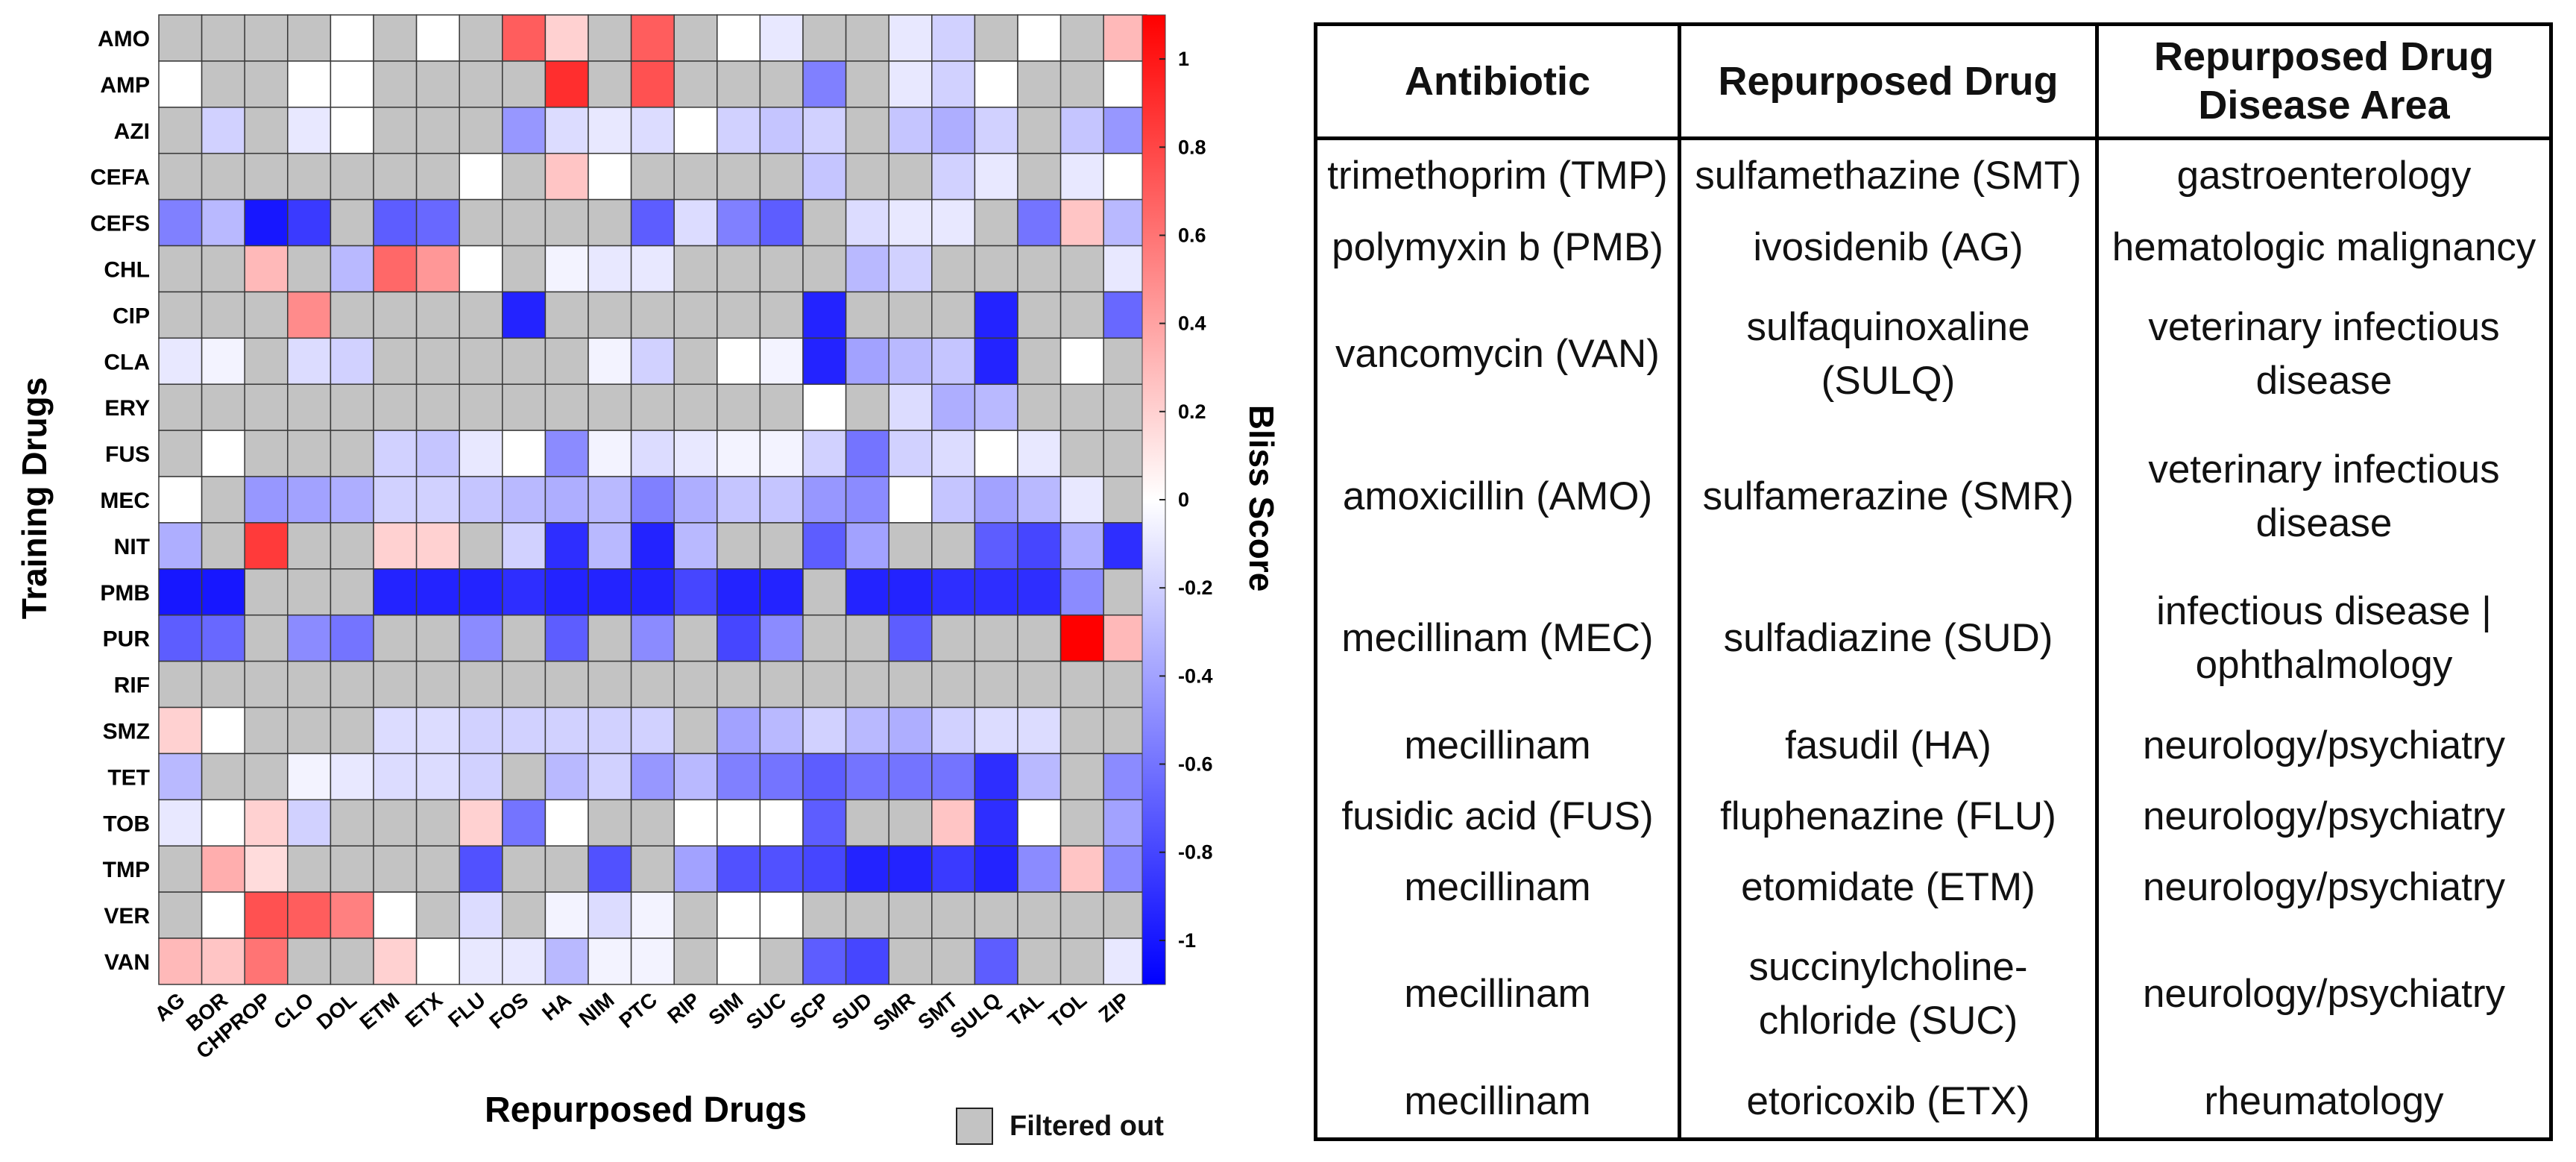 Image resolution: width=2576 pixels, height=1162 pixels. Describe the element at coordinates (128, 777) in the screenshot. I see `y-tick-label: TET` at that location.